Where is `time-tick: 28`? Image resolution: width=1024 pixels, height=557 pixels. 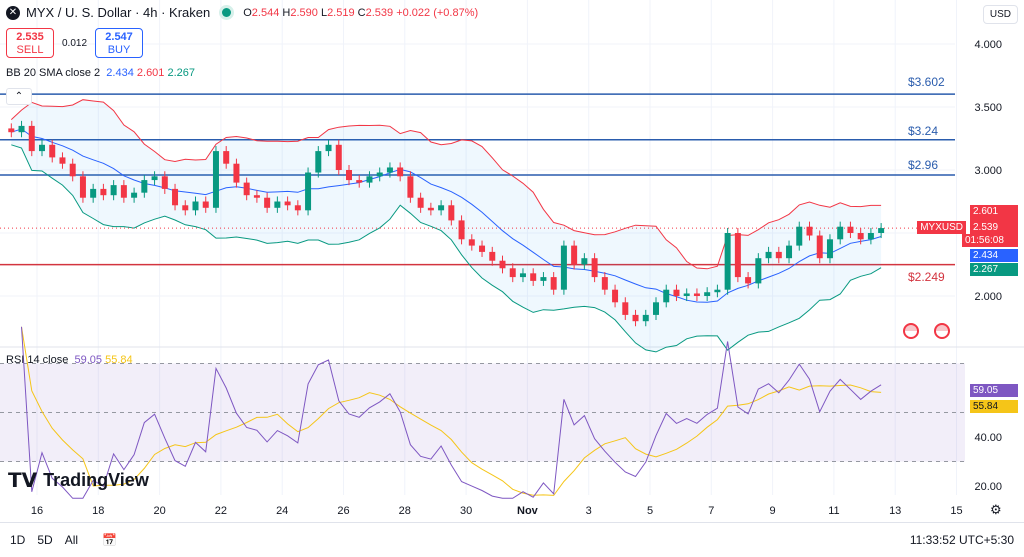 time-tick: 28 is located at coordinates (405, 511).